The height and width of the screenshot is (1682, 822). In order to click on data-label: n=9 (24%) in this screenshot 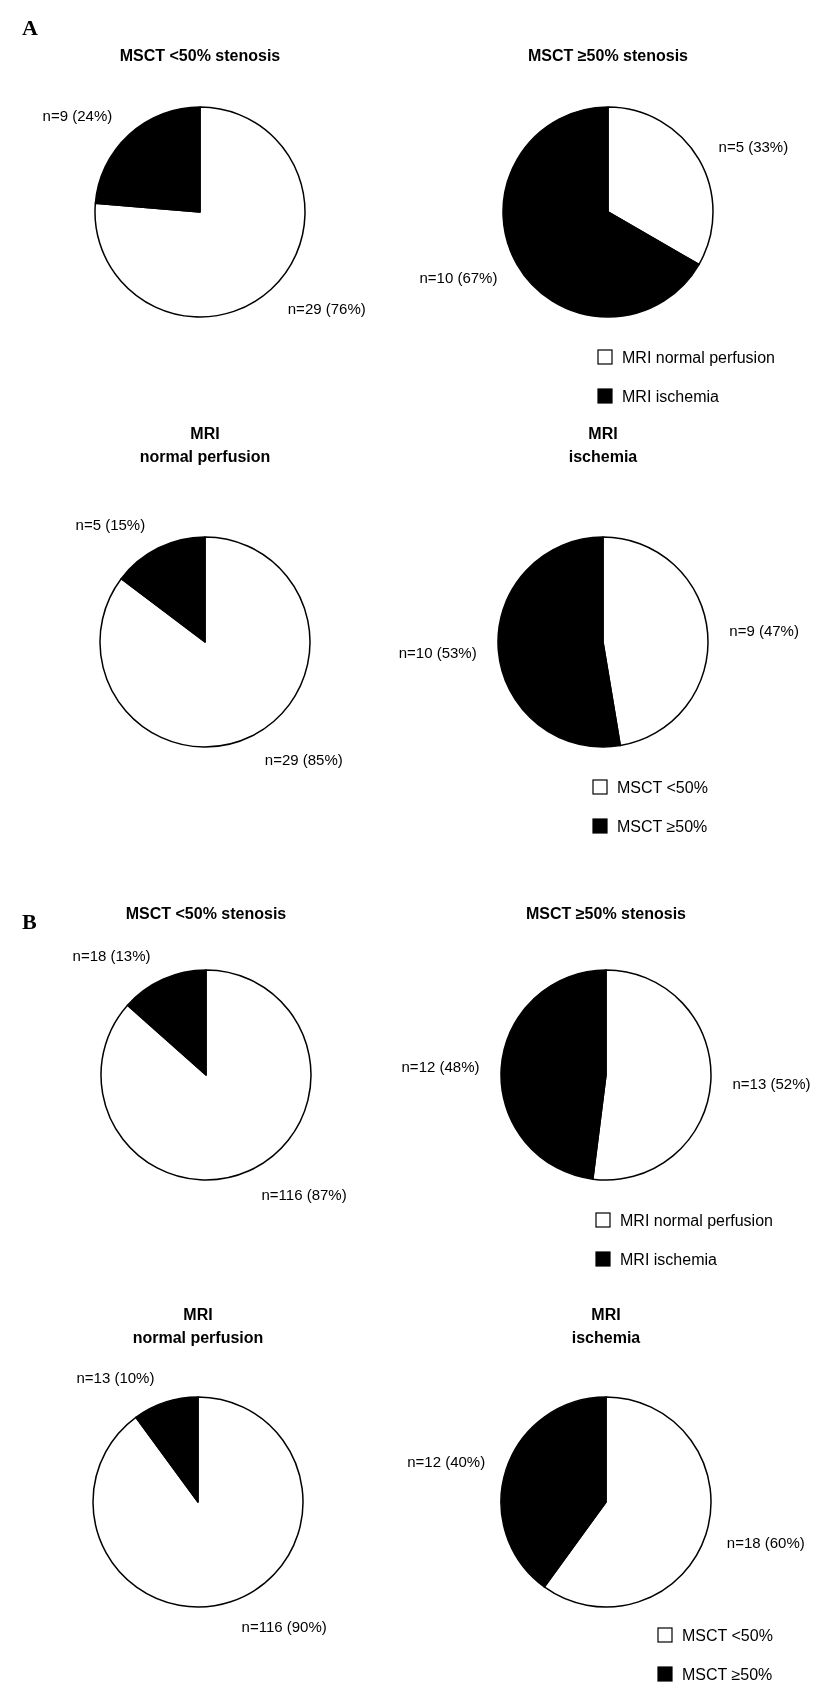, I will do `click(77, 115)`.